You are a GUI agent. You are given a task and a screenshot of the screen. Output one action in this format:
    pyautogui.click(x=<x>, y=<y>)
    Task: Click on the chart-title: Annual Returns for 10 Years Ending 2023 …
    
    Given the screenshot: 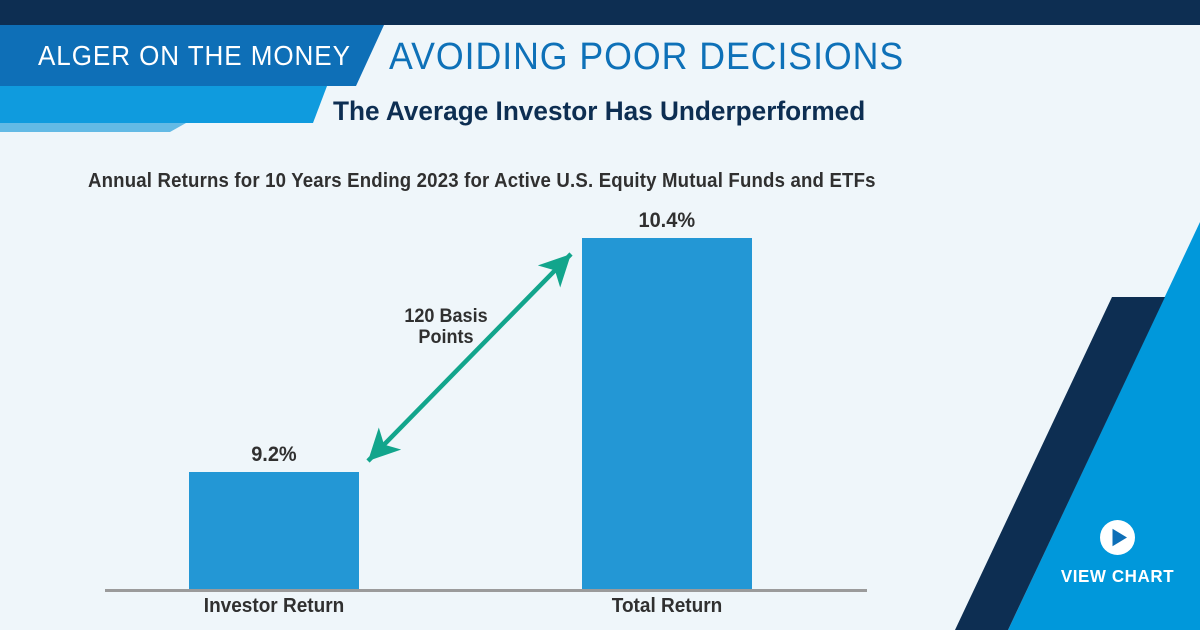 What is the action you would take?
    pyautogui.click(x=482, y=181)
    